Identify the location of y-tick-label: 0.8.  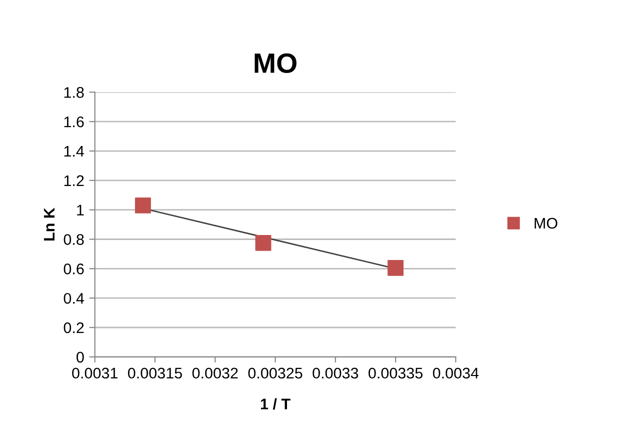
(74, 239).